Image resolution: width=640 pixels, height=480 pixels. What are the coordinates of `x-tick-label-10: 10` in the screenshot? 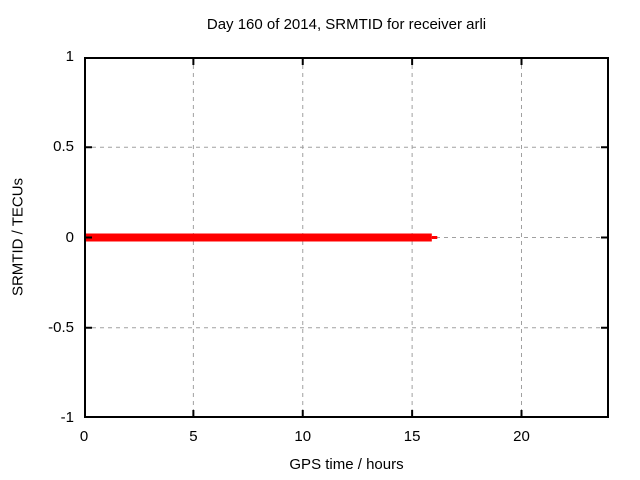 It's located at (303, 436).